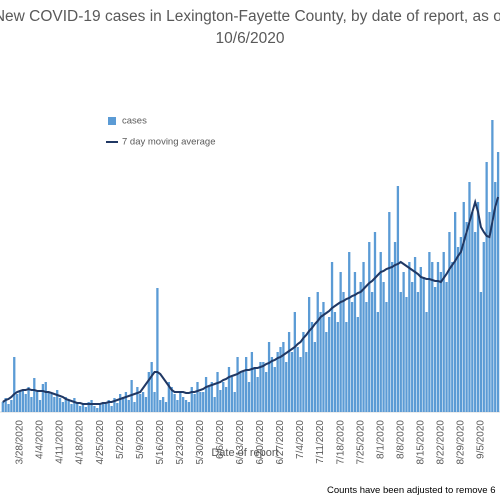 This screenshot has width=500, height=500. What do you see at coordinates (100, 442) in the screenshot?
I see `x-tick-label: 4/25/2020` at bounding box center [100, 442].